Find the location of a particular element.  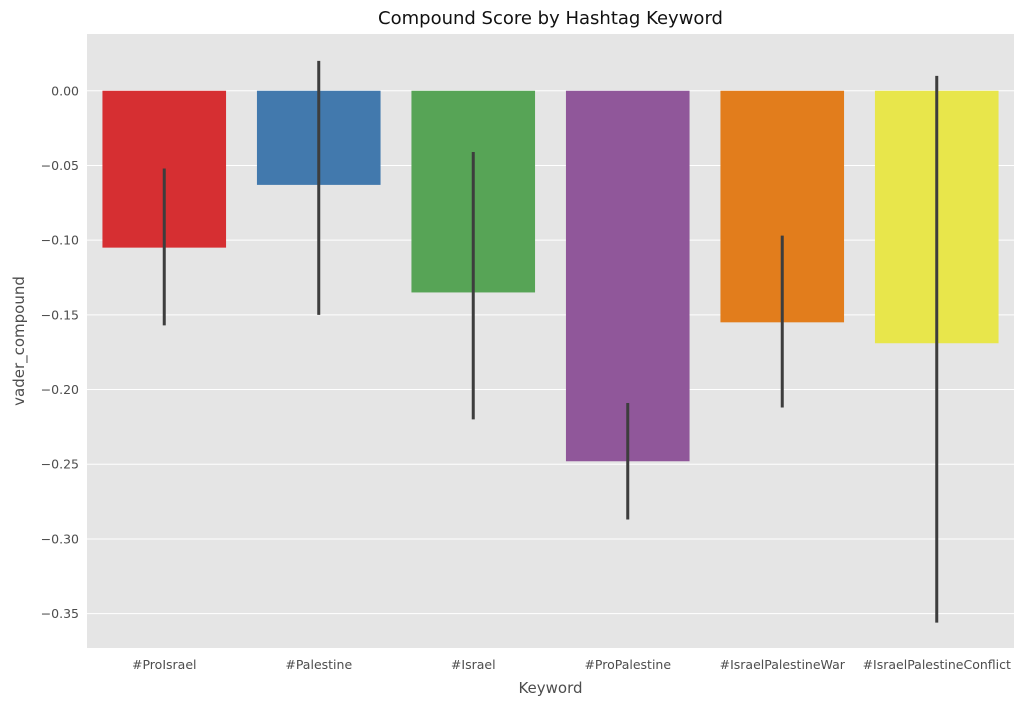

x-tick-label: #IsraelPalestineConflict is located at coordinates (937, 664).